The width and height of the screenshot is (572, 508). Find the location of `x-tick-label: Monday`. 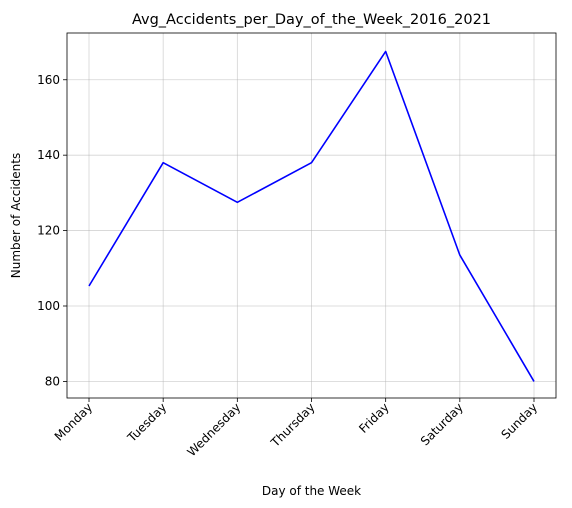

x-tick-label: Monday is located at coordinates (73, 421).